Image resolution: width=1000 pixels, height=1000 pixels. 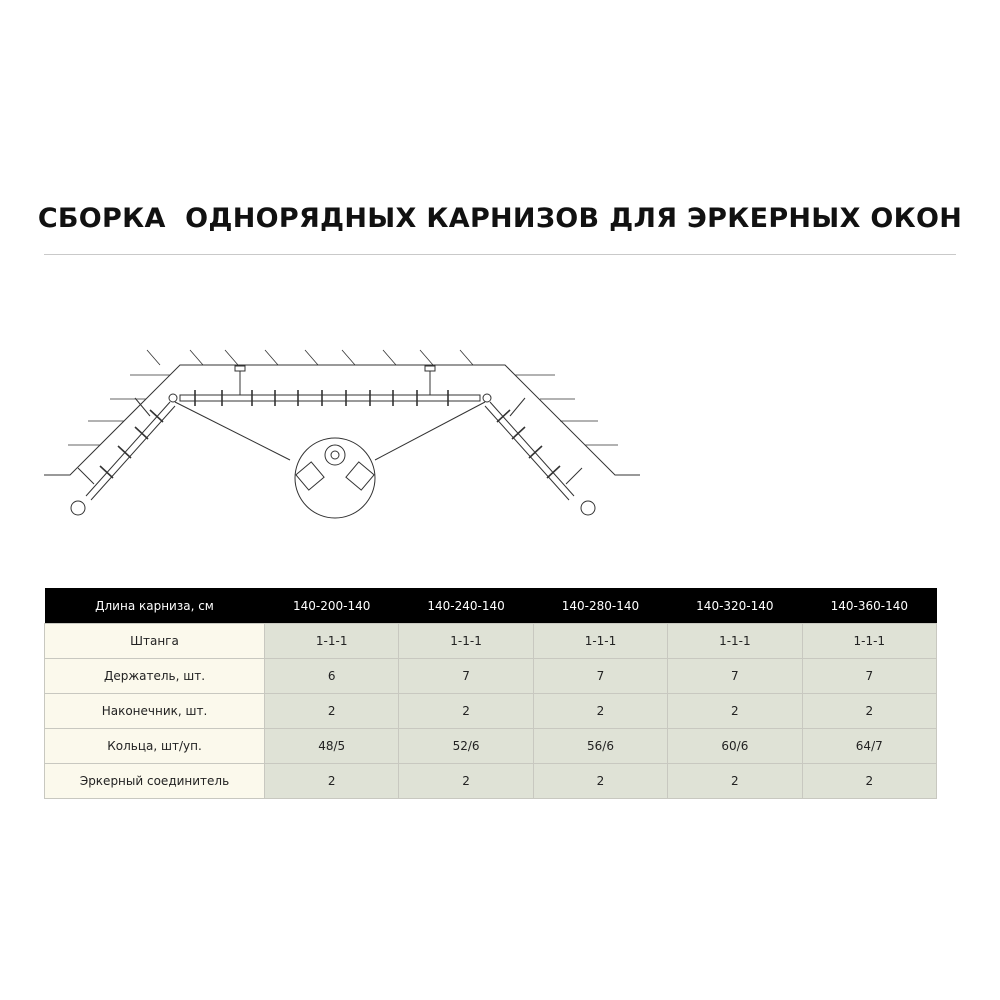 What do you see at coordinates (500, 254) in the screenshot?
I see `title-divider` at bounding box center [500, 254].